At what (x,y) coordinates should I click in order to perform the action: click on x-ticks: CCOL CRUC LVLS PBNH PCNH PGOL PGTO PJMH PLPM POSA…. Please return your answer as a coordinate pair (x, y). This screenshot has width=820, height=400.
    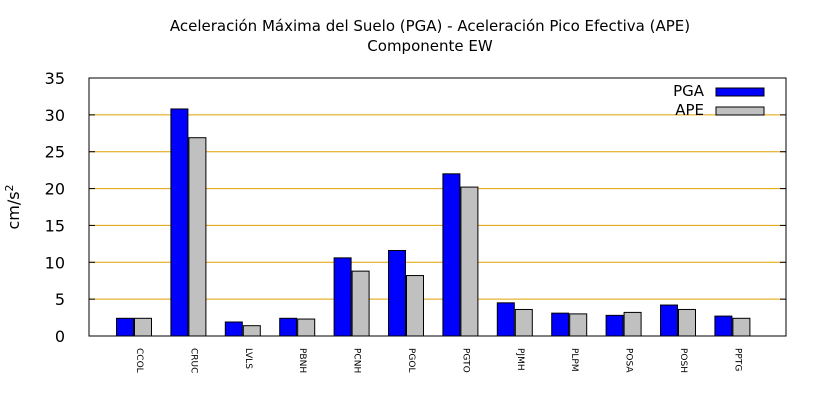
    Looking at the image, I should click on (438, 360).